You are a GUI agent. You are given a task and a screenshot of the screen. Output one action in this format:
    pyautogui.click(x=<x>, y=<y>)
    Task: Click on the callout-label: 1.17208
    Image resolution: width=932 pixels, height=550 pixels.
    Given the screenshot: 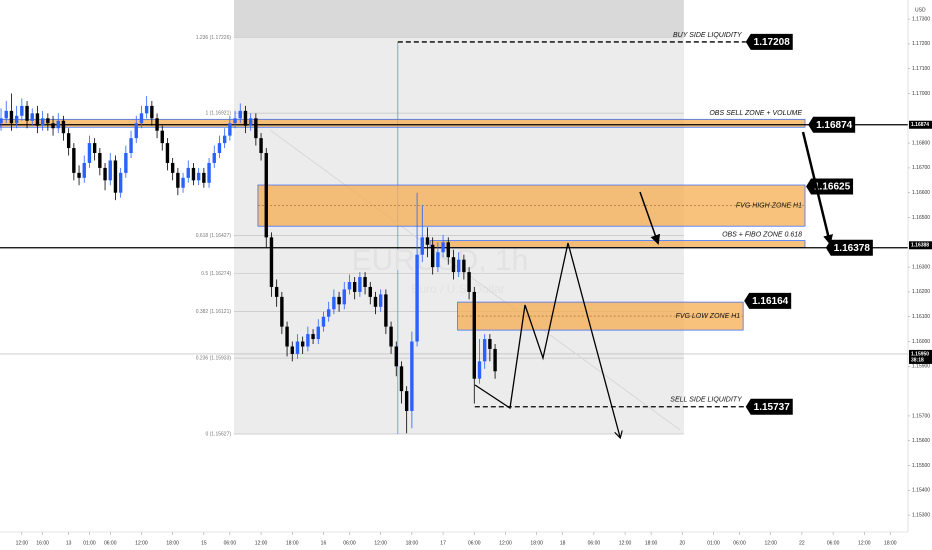 What is the action you would take?
    pyautogui.click(x=772, y=42)
    